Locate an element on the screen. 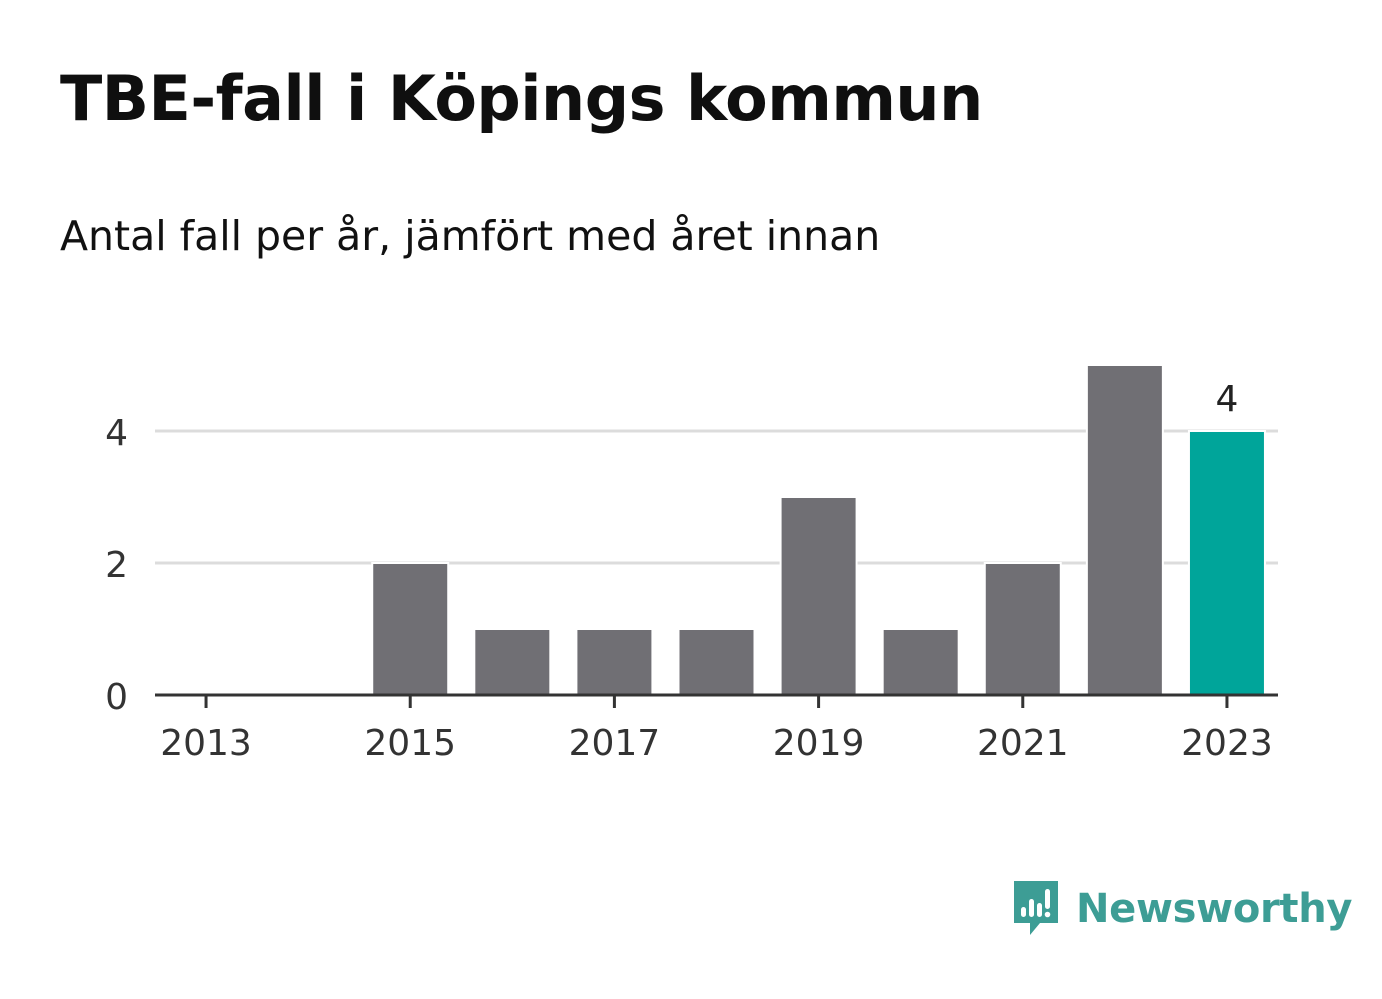  bar-2015 is located at coordinates (410, 629).